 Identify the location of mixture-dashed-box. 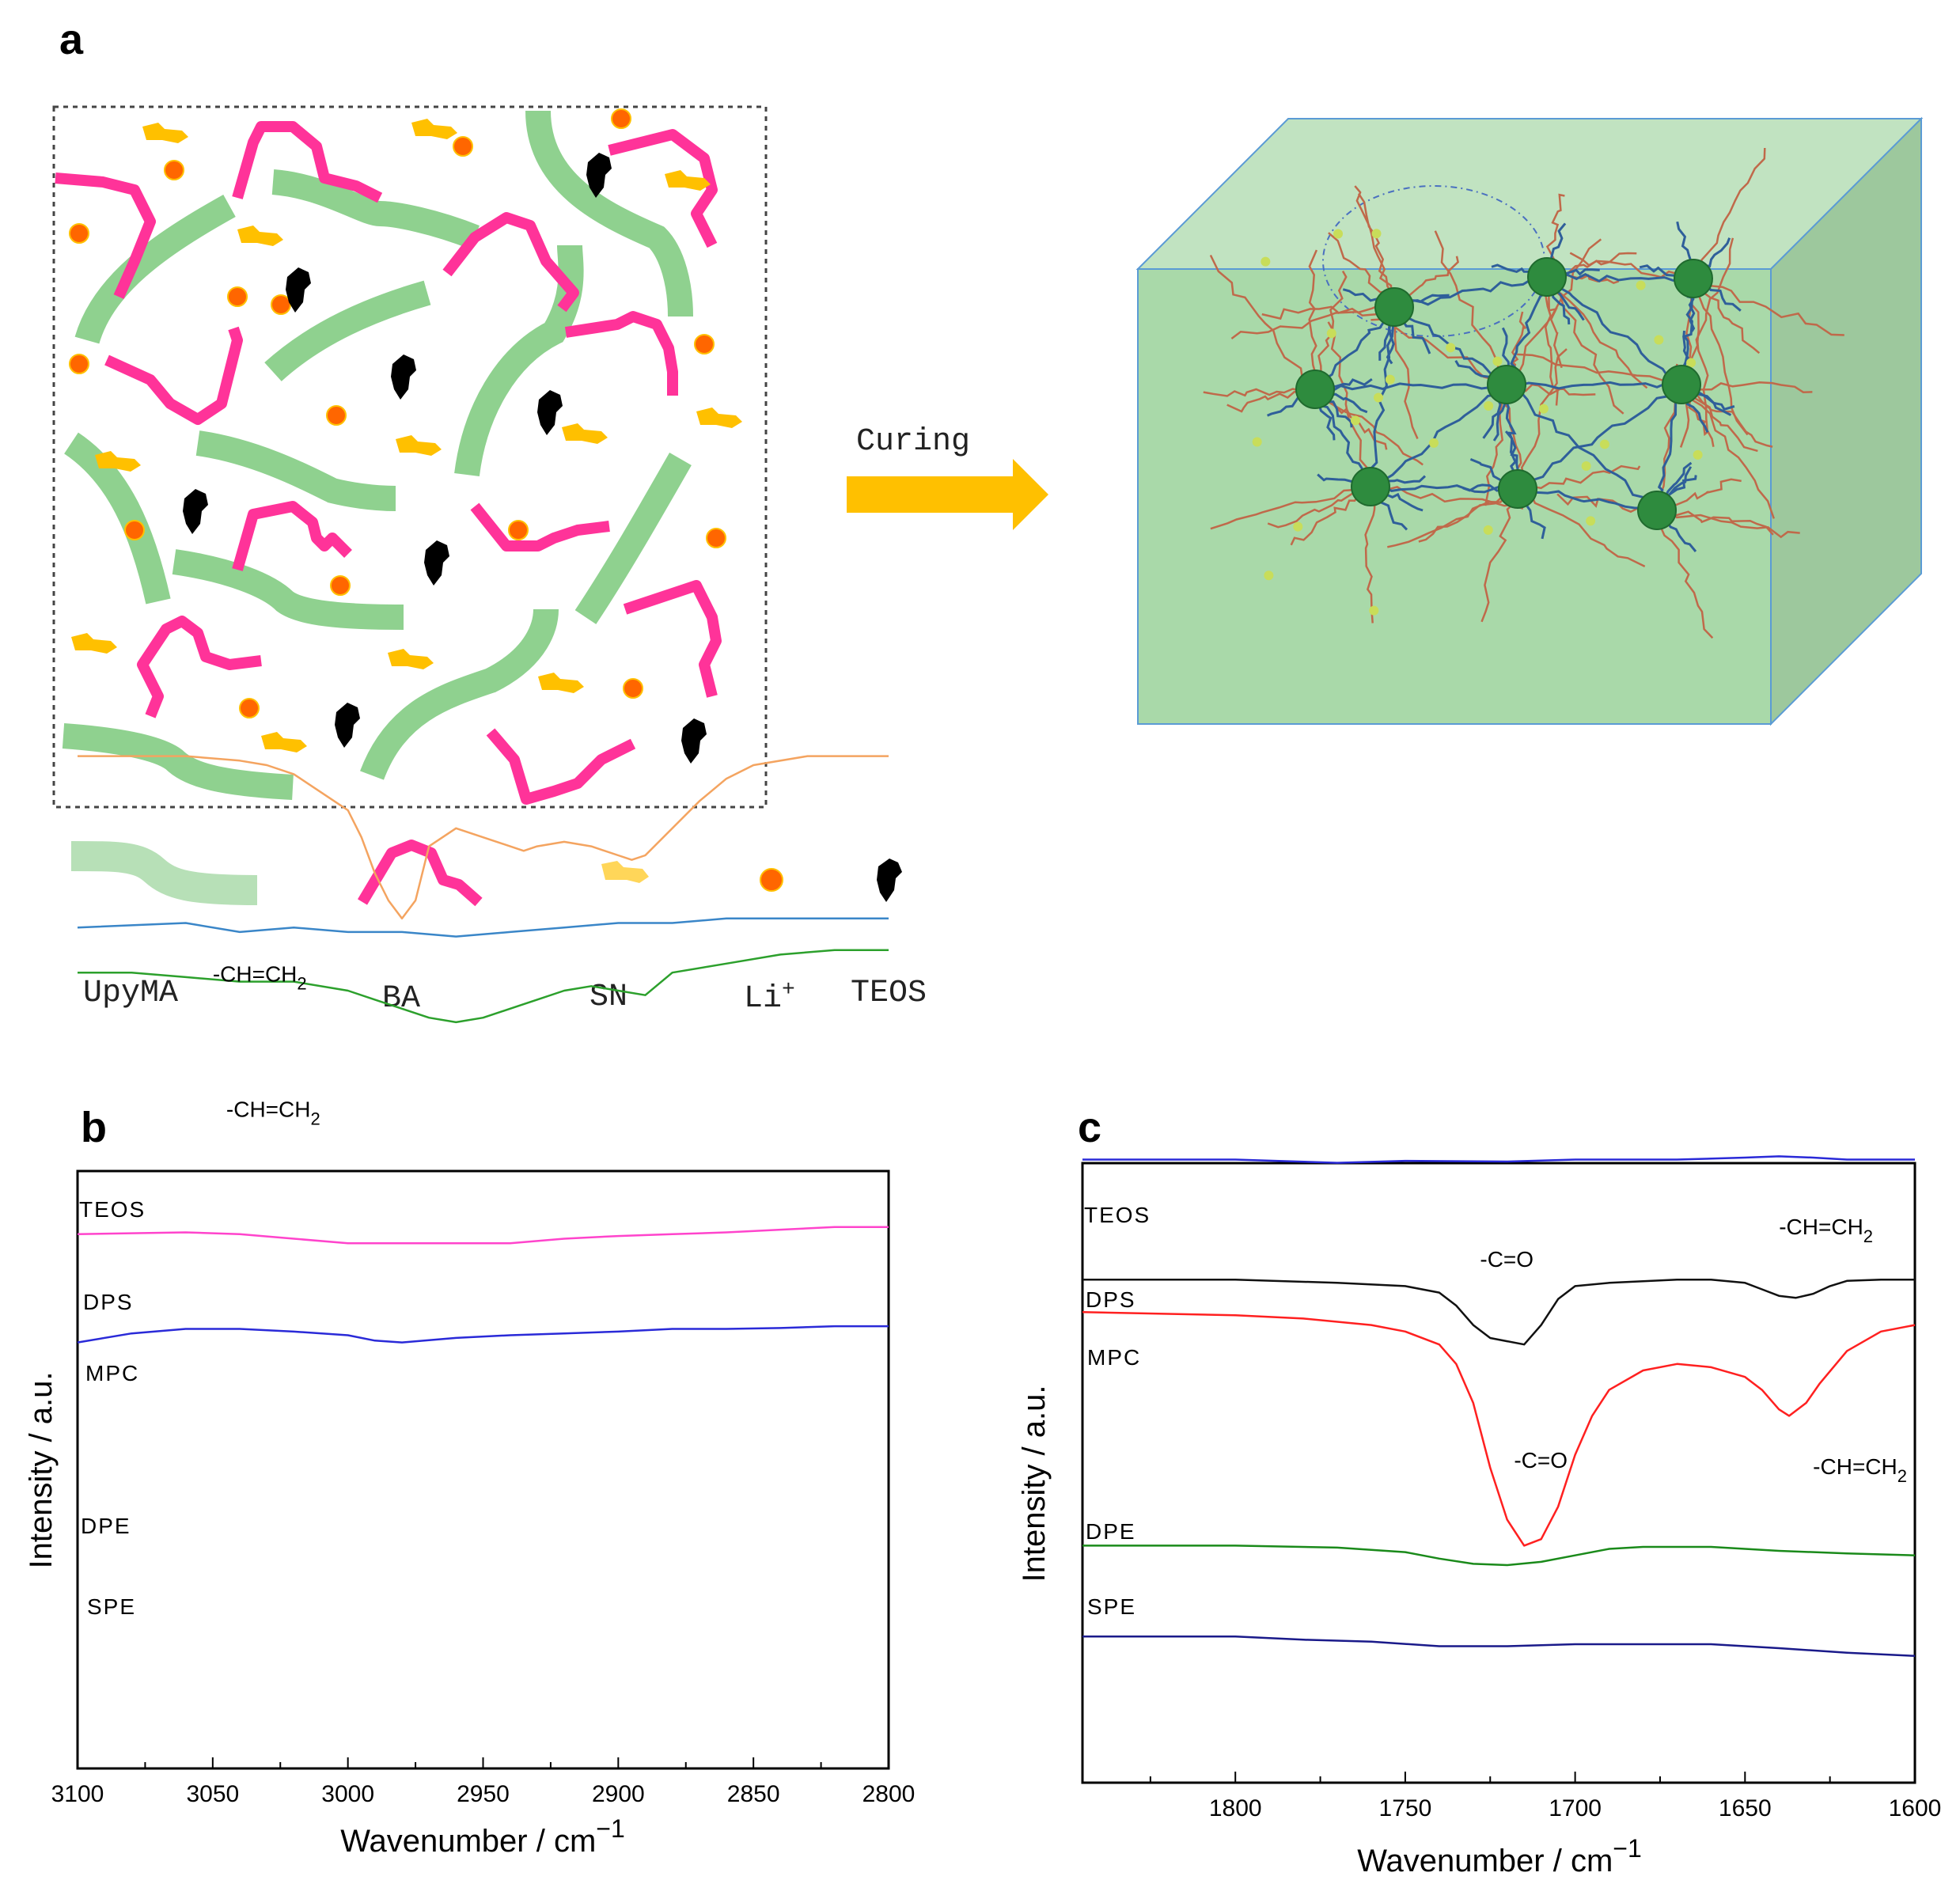
(410, 457).